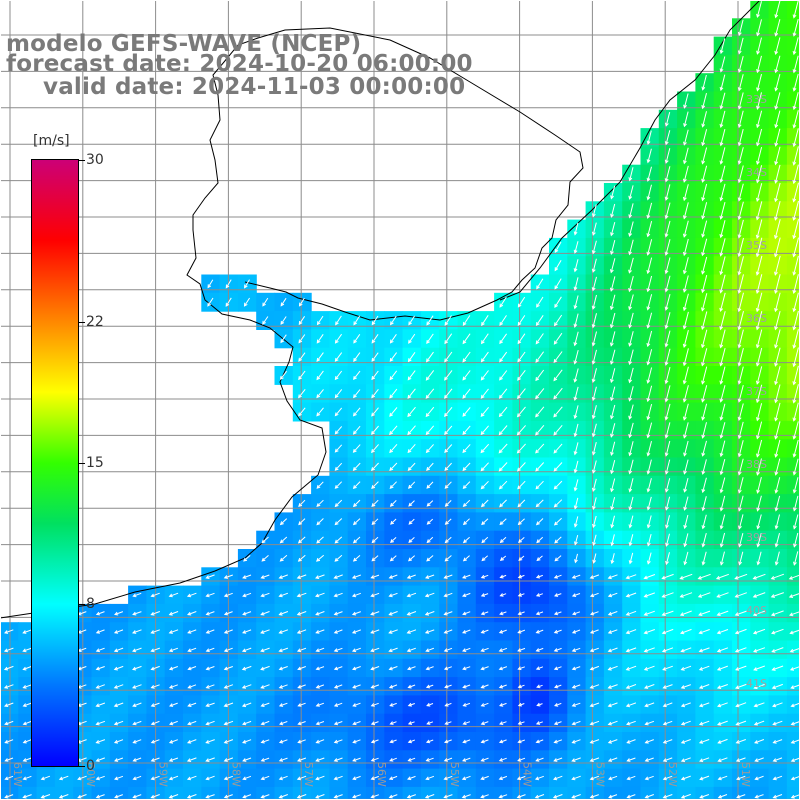 This screenshot has height=800, width=800. Describe the element at coordinates (95, 321) in the screenshot. I see `colorbar-tick-label: 22` at that location.